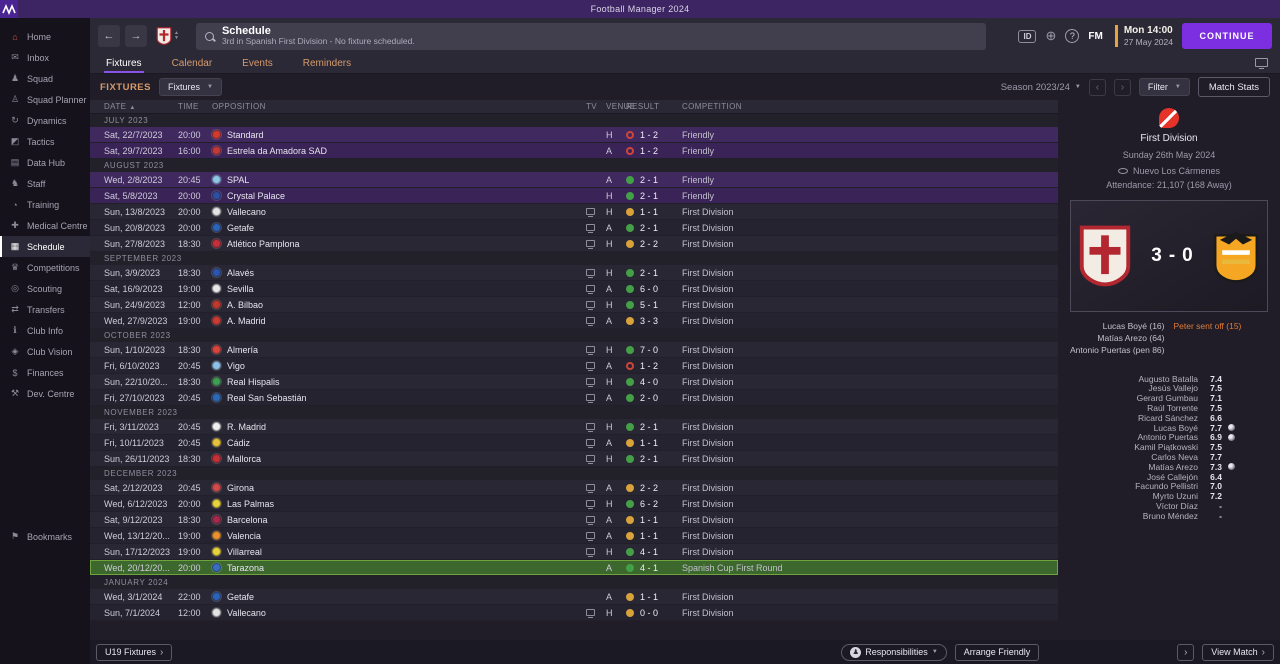  What do you see at coordinates (1152, 447) in the screenshot?
I see `player-rating-row: Kamil Piątkowski 7.5` at bounding box center [1152, 447].